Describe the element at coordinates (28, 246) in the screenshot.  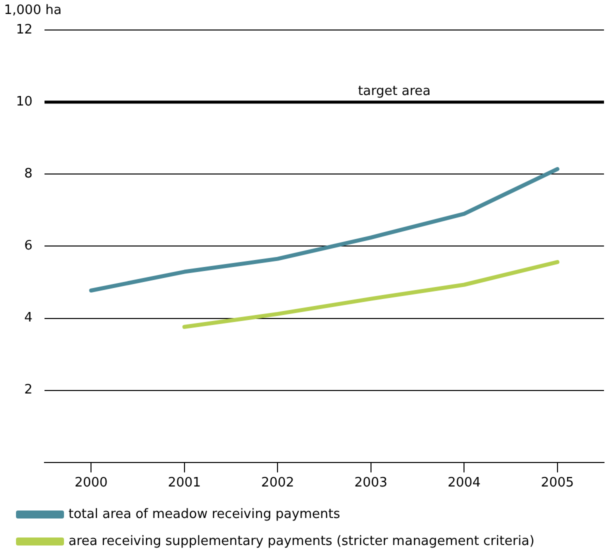
I see `y-tick-label: 6` at that location.